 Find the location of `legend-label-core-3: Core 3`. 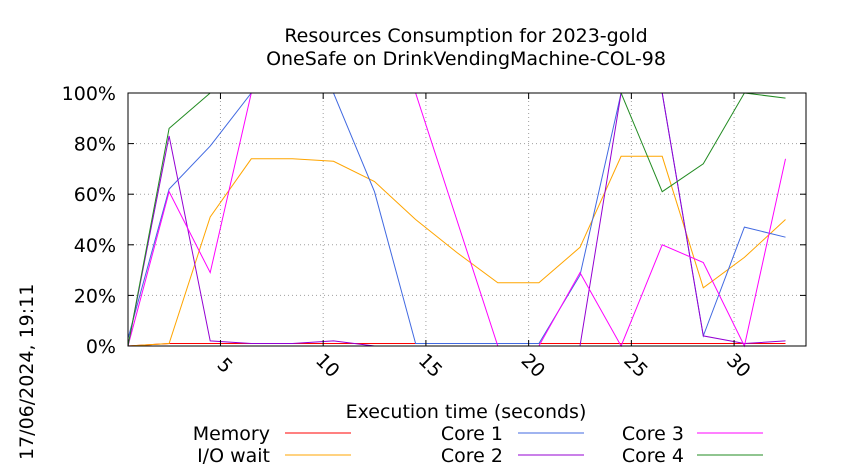

legend-label-core-3: Core 3 is located at coordinates (653, 434).